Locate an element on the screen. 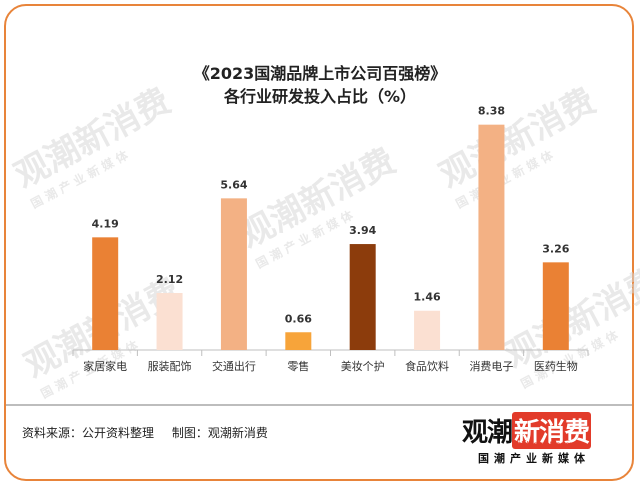  category-label: 食品饮料 is located at coordinates (427, 366).